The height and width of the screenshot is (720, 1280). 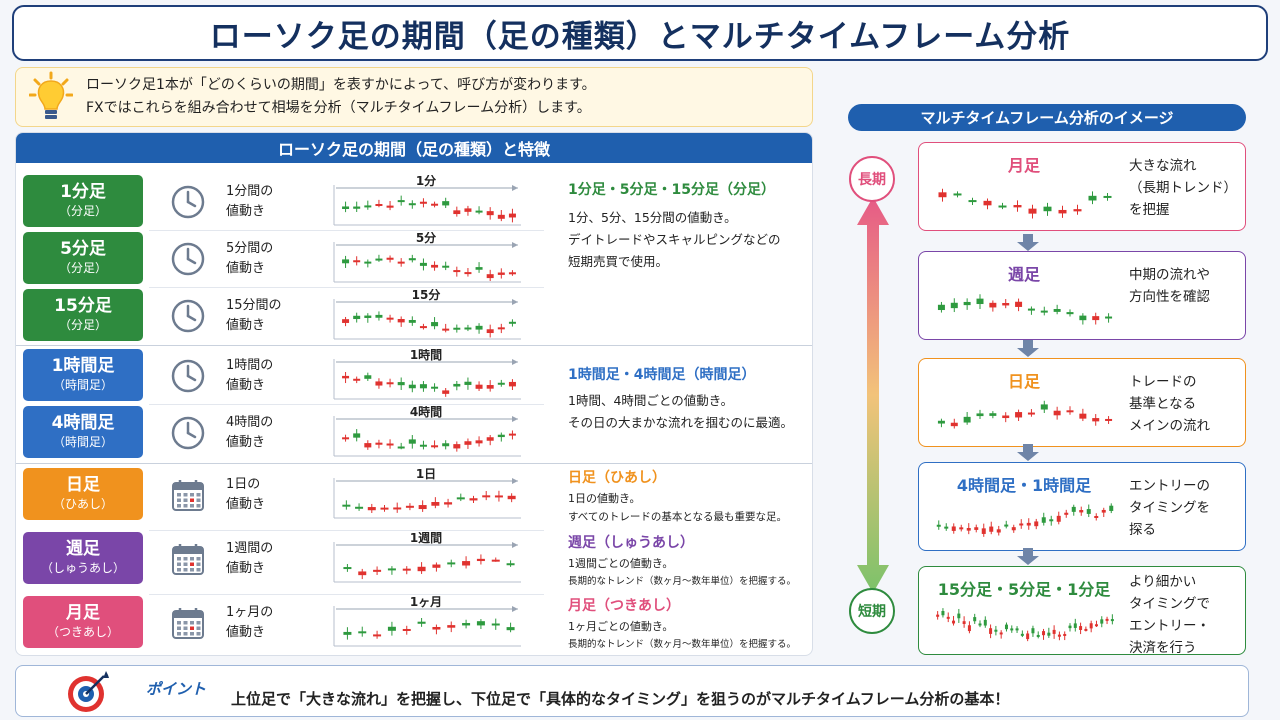 What do you see at coordinates (250, 248) in the screenshot?
I see `period-desc-line: 5分間の` at bounding box center [250, 248].